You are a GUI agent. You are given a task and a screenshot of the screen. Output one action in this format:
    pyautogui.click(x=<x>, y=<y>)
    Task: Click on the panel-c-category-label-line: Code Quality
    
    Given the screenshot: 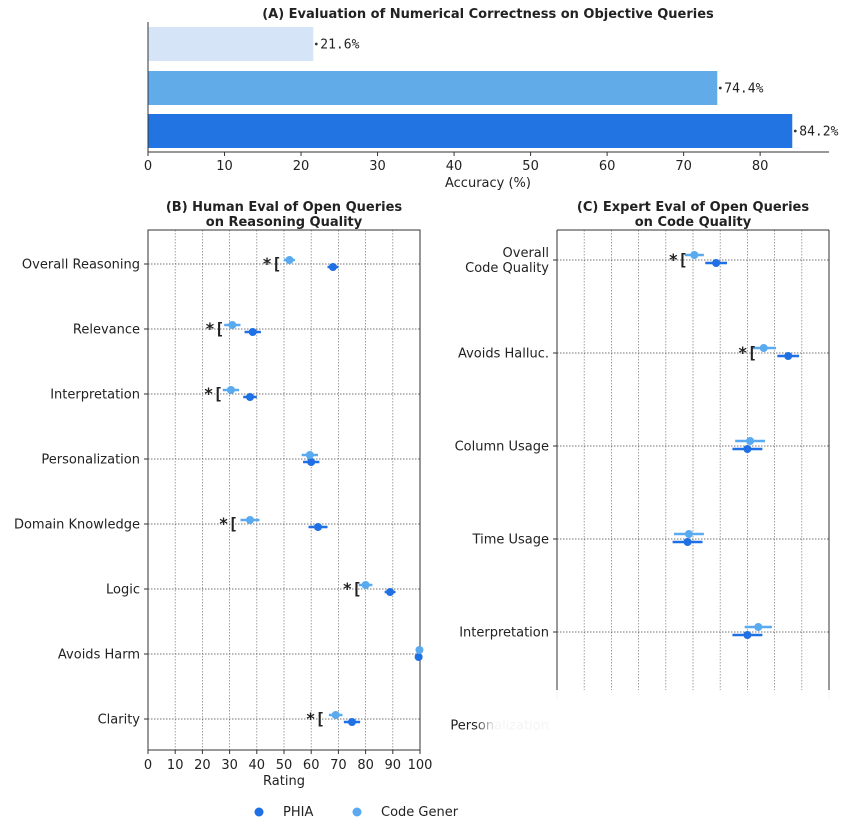 What is the action you would take?
    pyautogui.click(x=507, y=268)
    